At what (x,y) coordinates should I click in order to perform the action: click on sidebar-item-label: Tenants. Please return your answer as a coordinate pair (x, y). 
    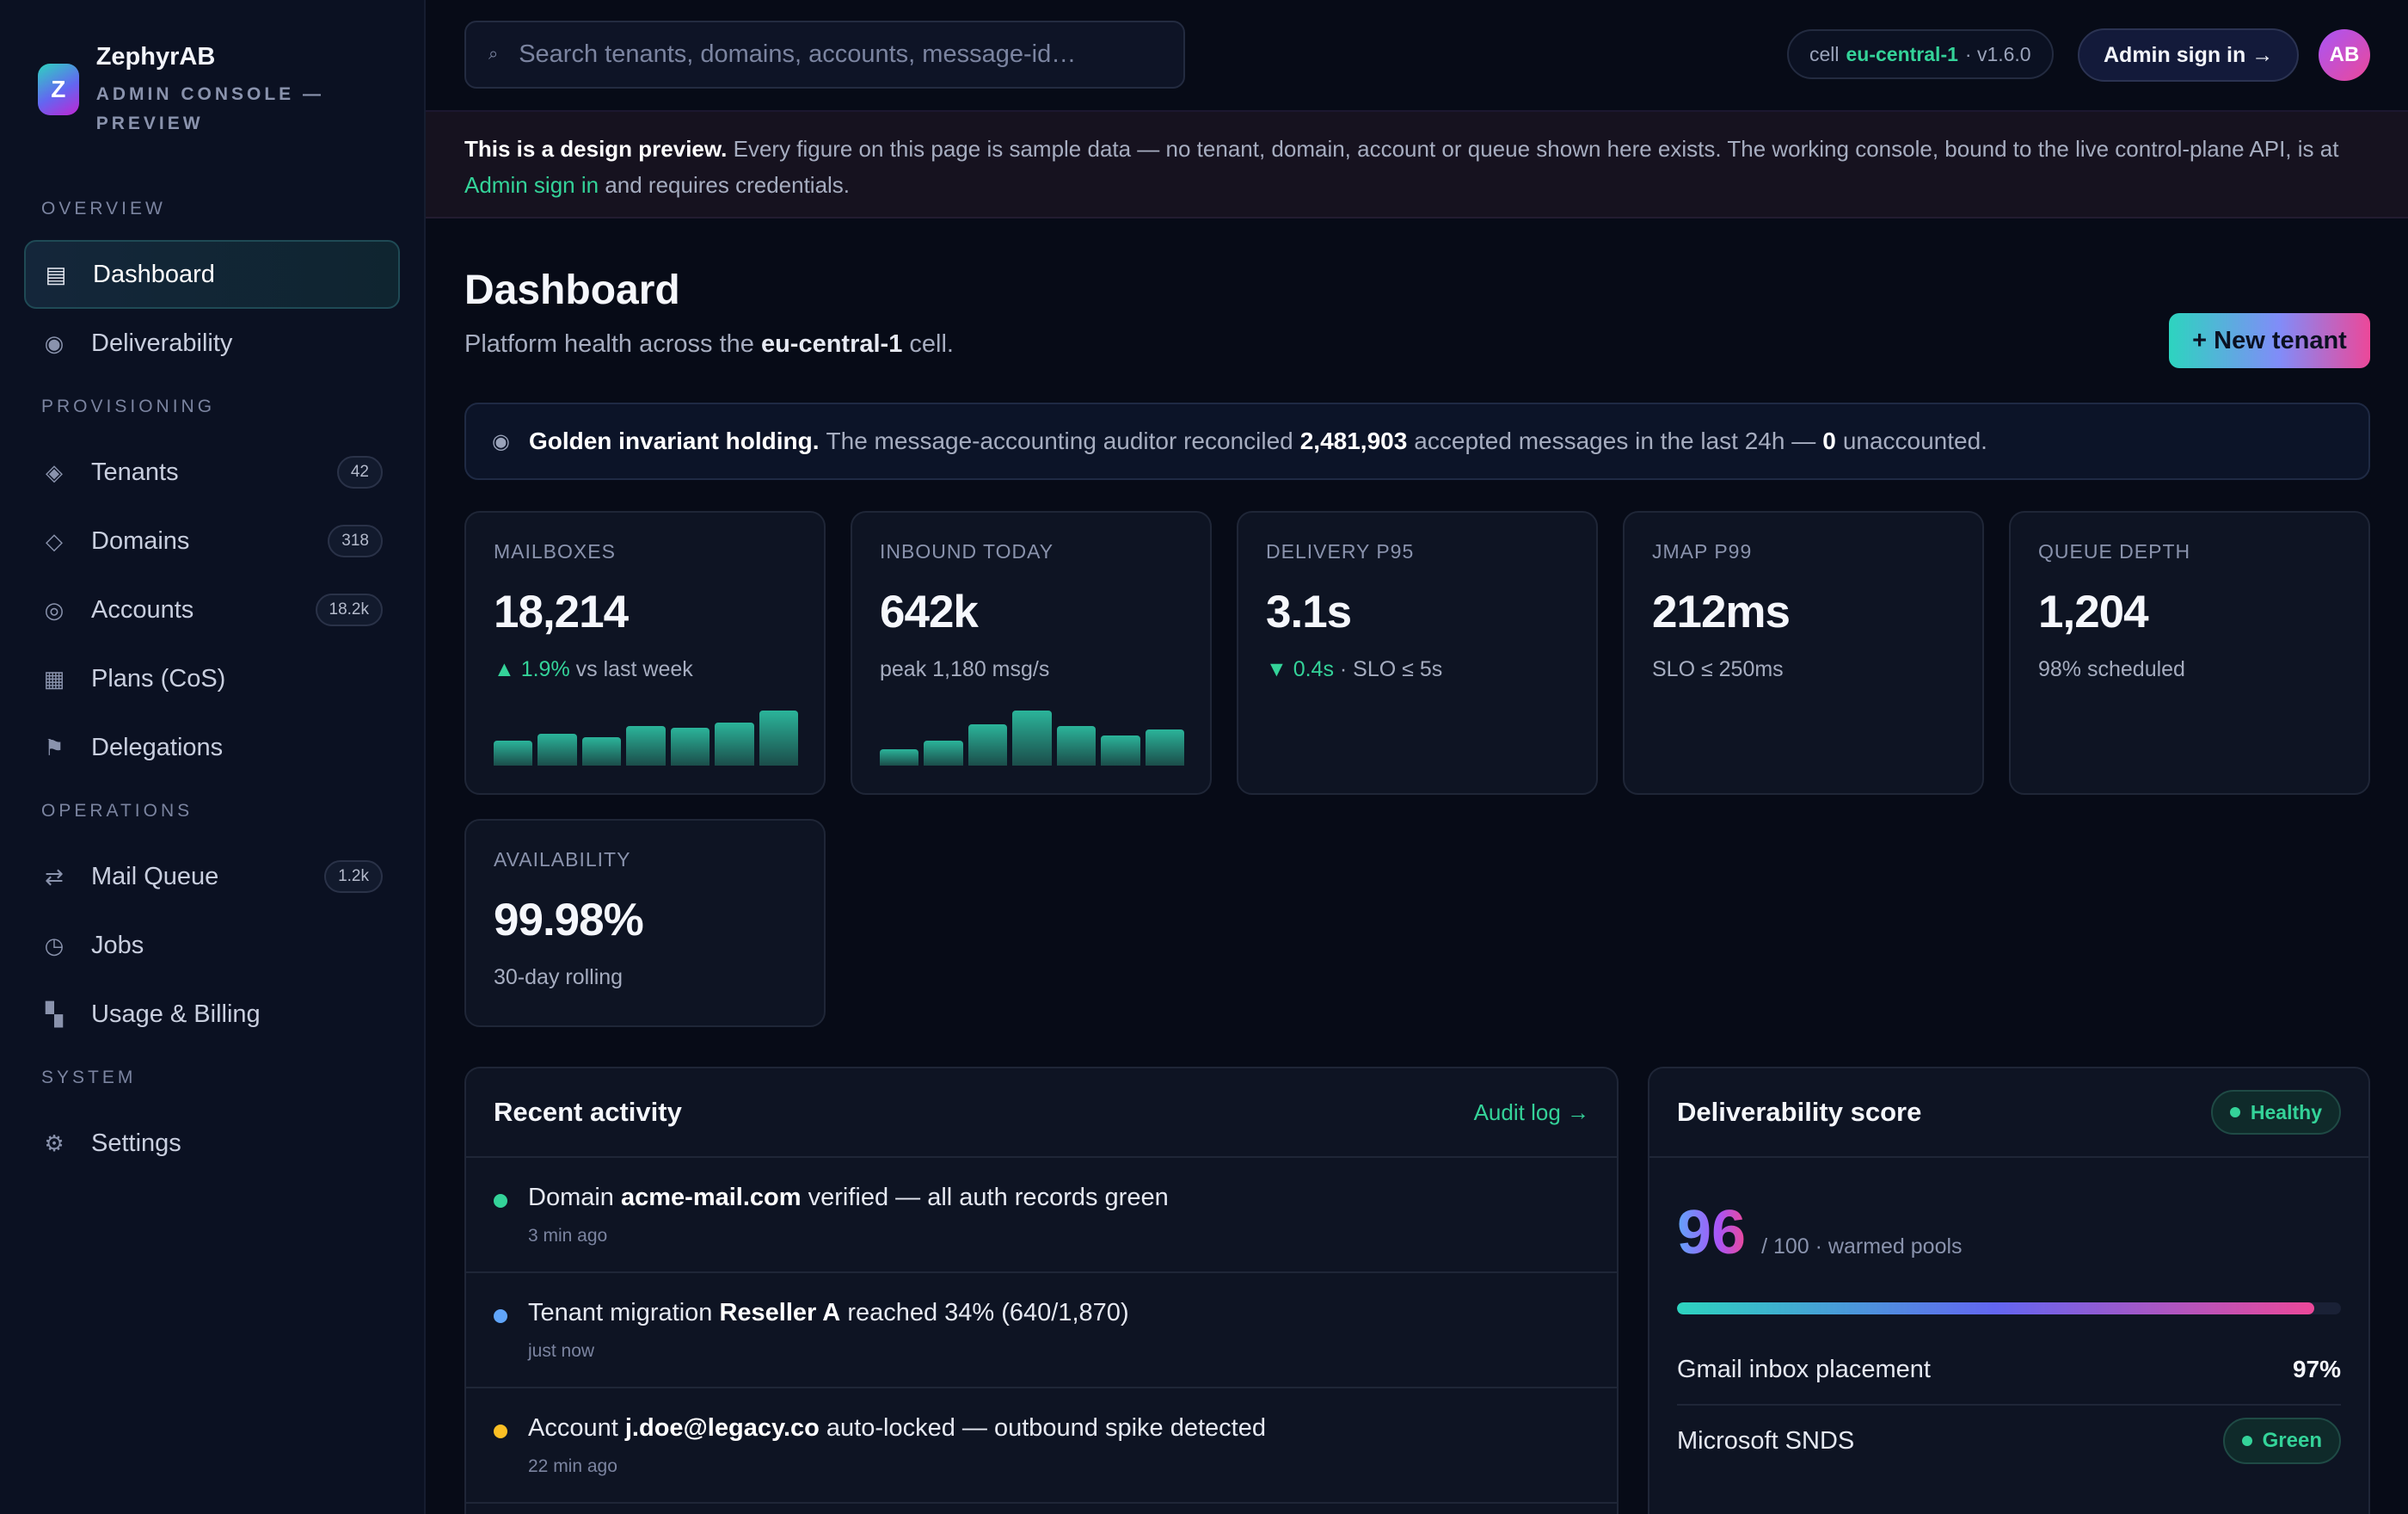
    Looking at the image, I should click on (135, 472).